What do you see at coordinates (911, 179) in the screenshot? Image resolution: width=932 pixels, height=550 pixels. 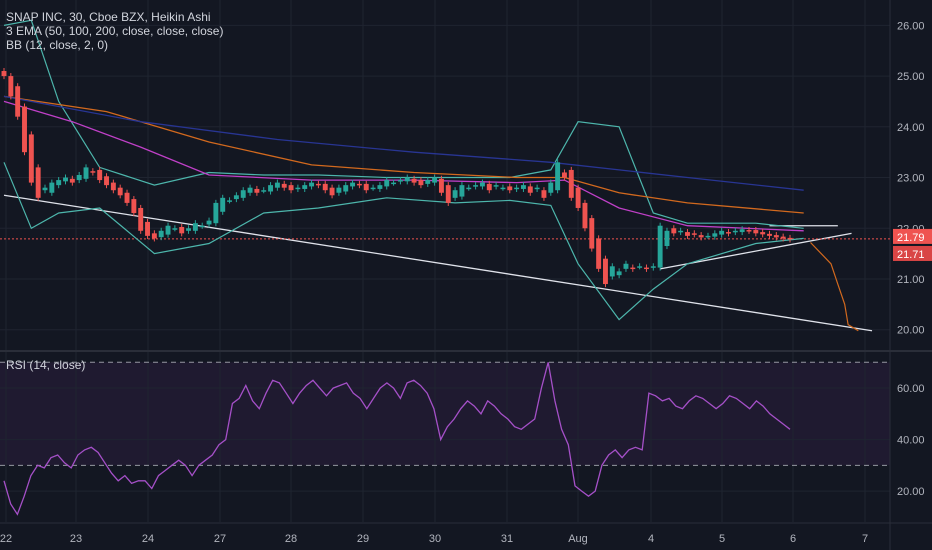 I see `price-tick-label: 23.00` at bounding box center [911, 179].